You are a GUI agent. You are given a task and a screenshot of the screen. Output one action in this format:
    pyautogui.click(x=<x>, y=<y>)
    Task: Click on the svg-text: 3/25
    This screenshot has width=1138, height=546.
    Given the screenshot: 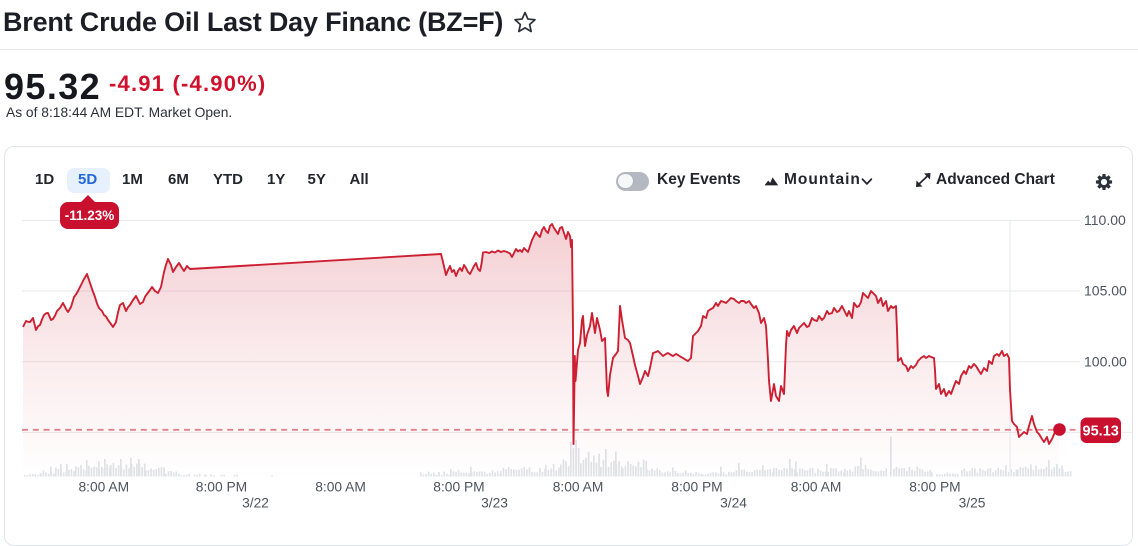 What is the action you would take?
    pyautogui.click(x=972, y=503)
    